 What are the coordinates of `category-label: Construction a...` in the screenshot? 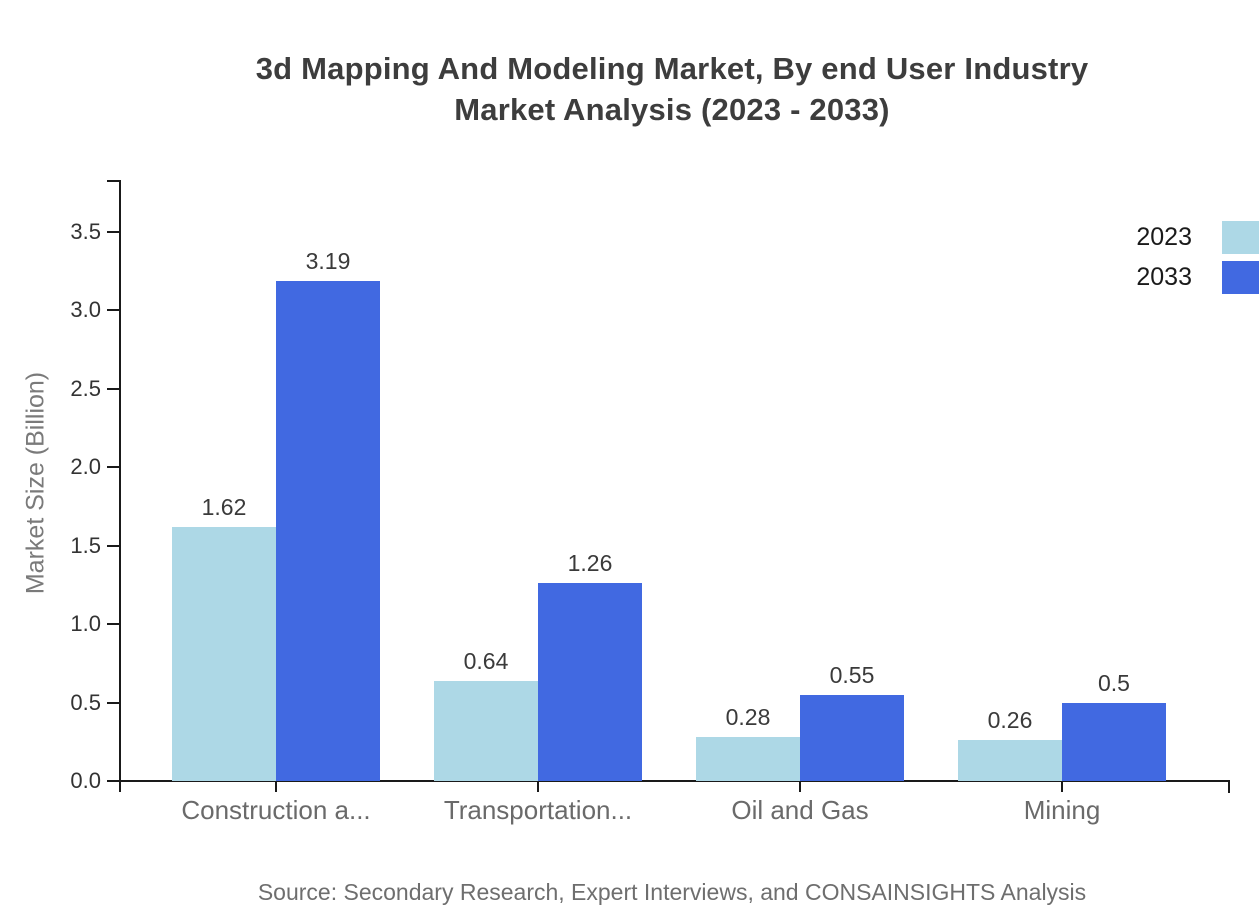 It's located at (276, 810).